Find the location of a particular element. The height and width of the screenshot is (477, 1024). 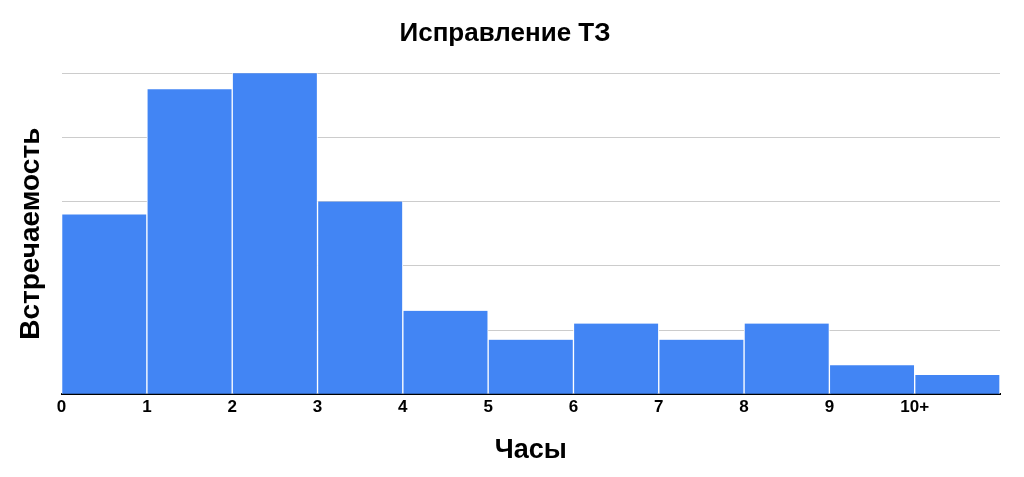

x-tick-label: 7 is located at coordinates (659, 407).